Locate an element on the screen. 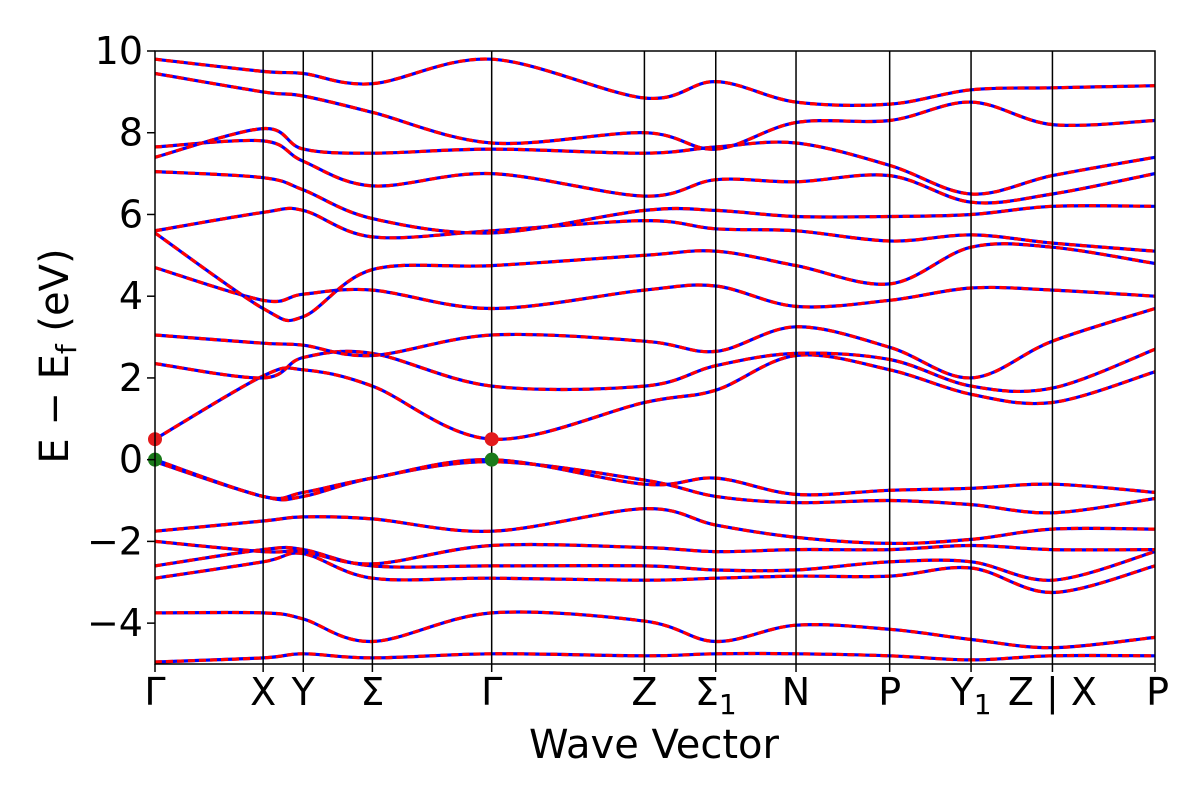  band-line-13-dashed is located at coordinates (655, 277).